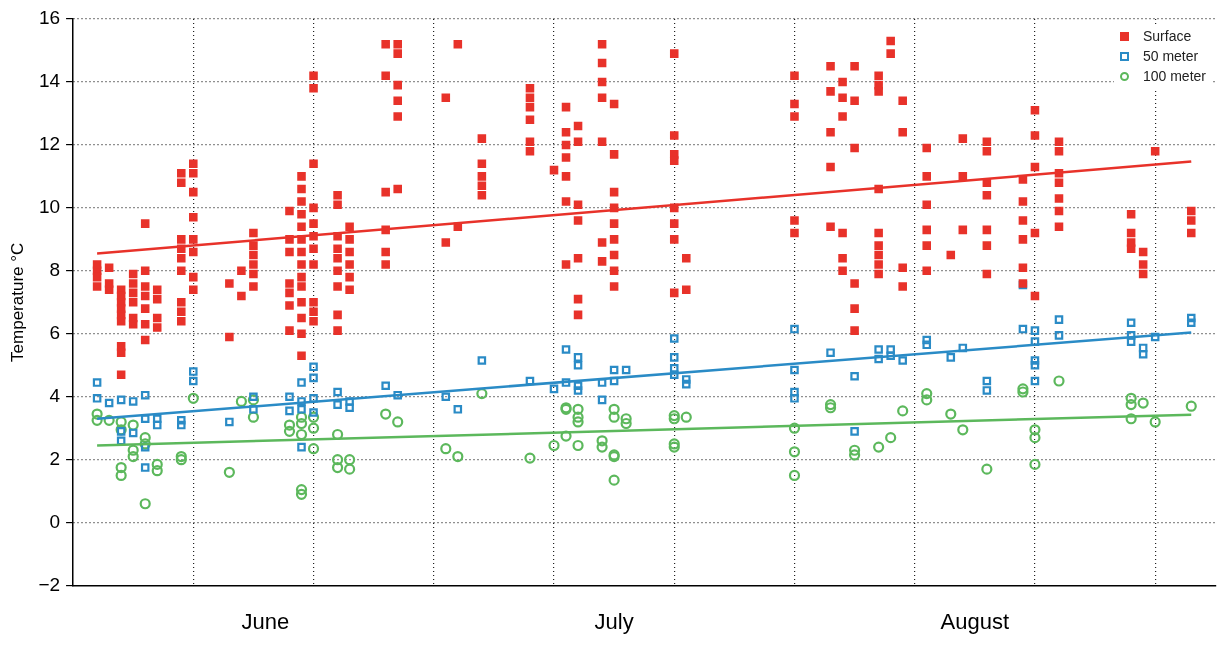  Describe the element at coordinates (49, 81) in the screenshot. I see `y-tick-label: 14` at that location.